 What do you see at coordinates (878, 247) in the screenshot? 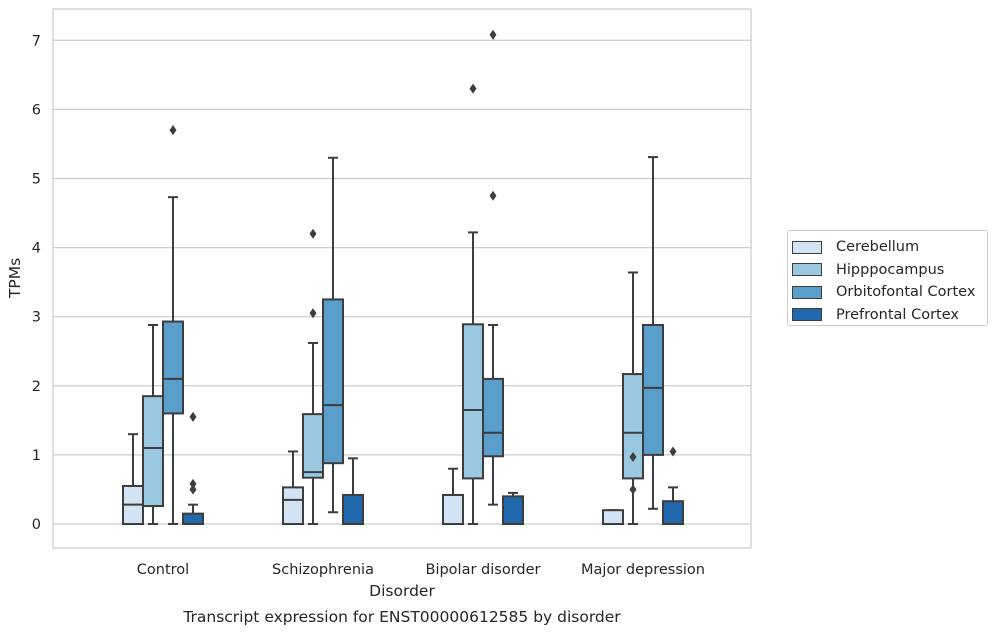
I see `legend-label: Cerebellum` at bounding box center [878, 247].